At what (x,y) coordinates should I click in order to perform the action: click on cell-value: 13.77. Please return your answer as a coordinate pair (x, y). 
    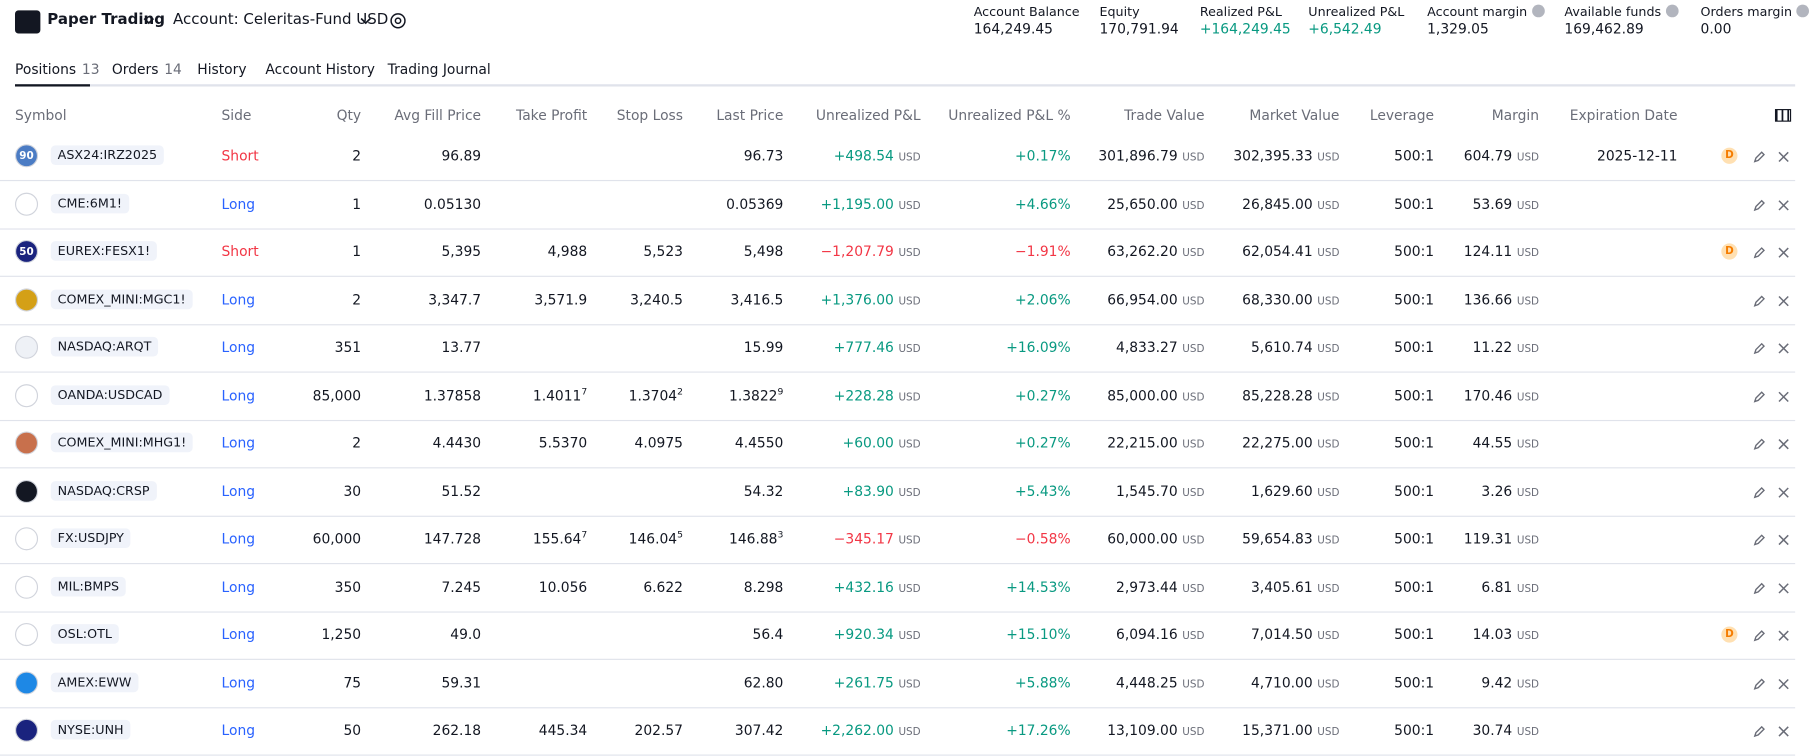
    Looking at the image, I should click on (461, 347).